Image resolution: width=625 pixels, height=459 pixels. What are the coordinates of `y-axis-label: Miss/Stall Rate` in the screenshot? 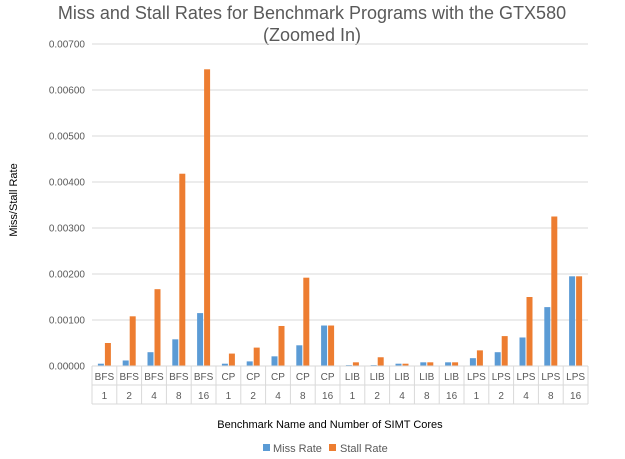 It's located at (14, 199).